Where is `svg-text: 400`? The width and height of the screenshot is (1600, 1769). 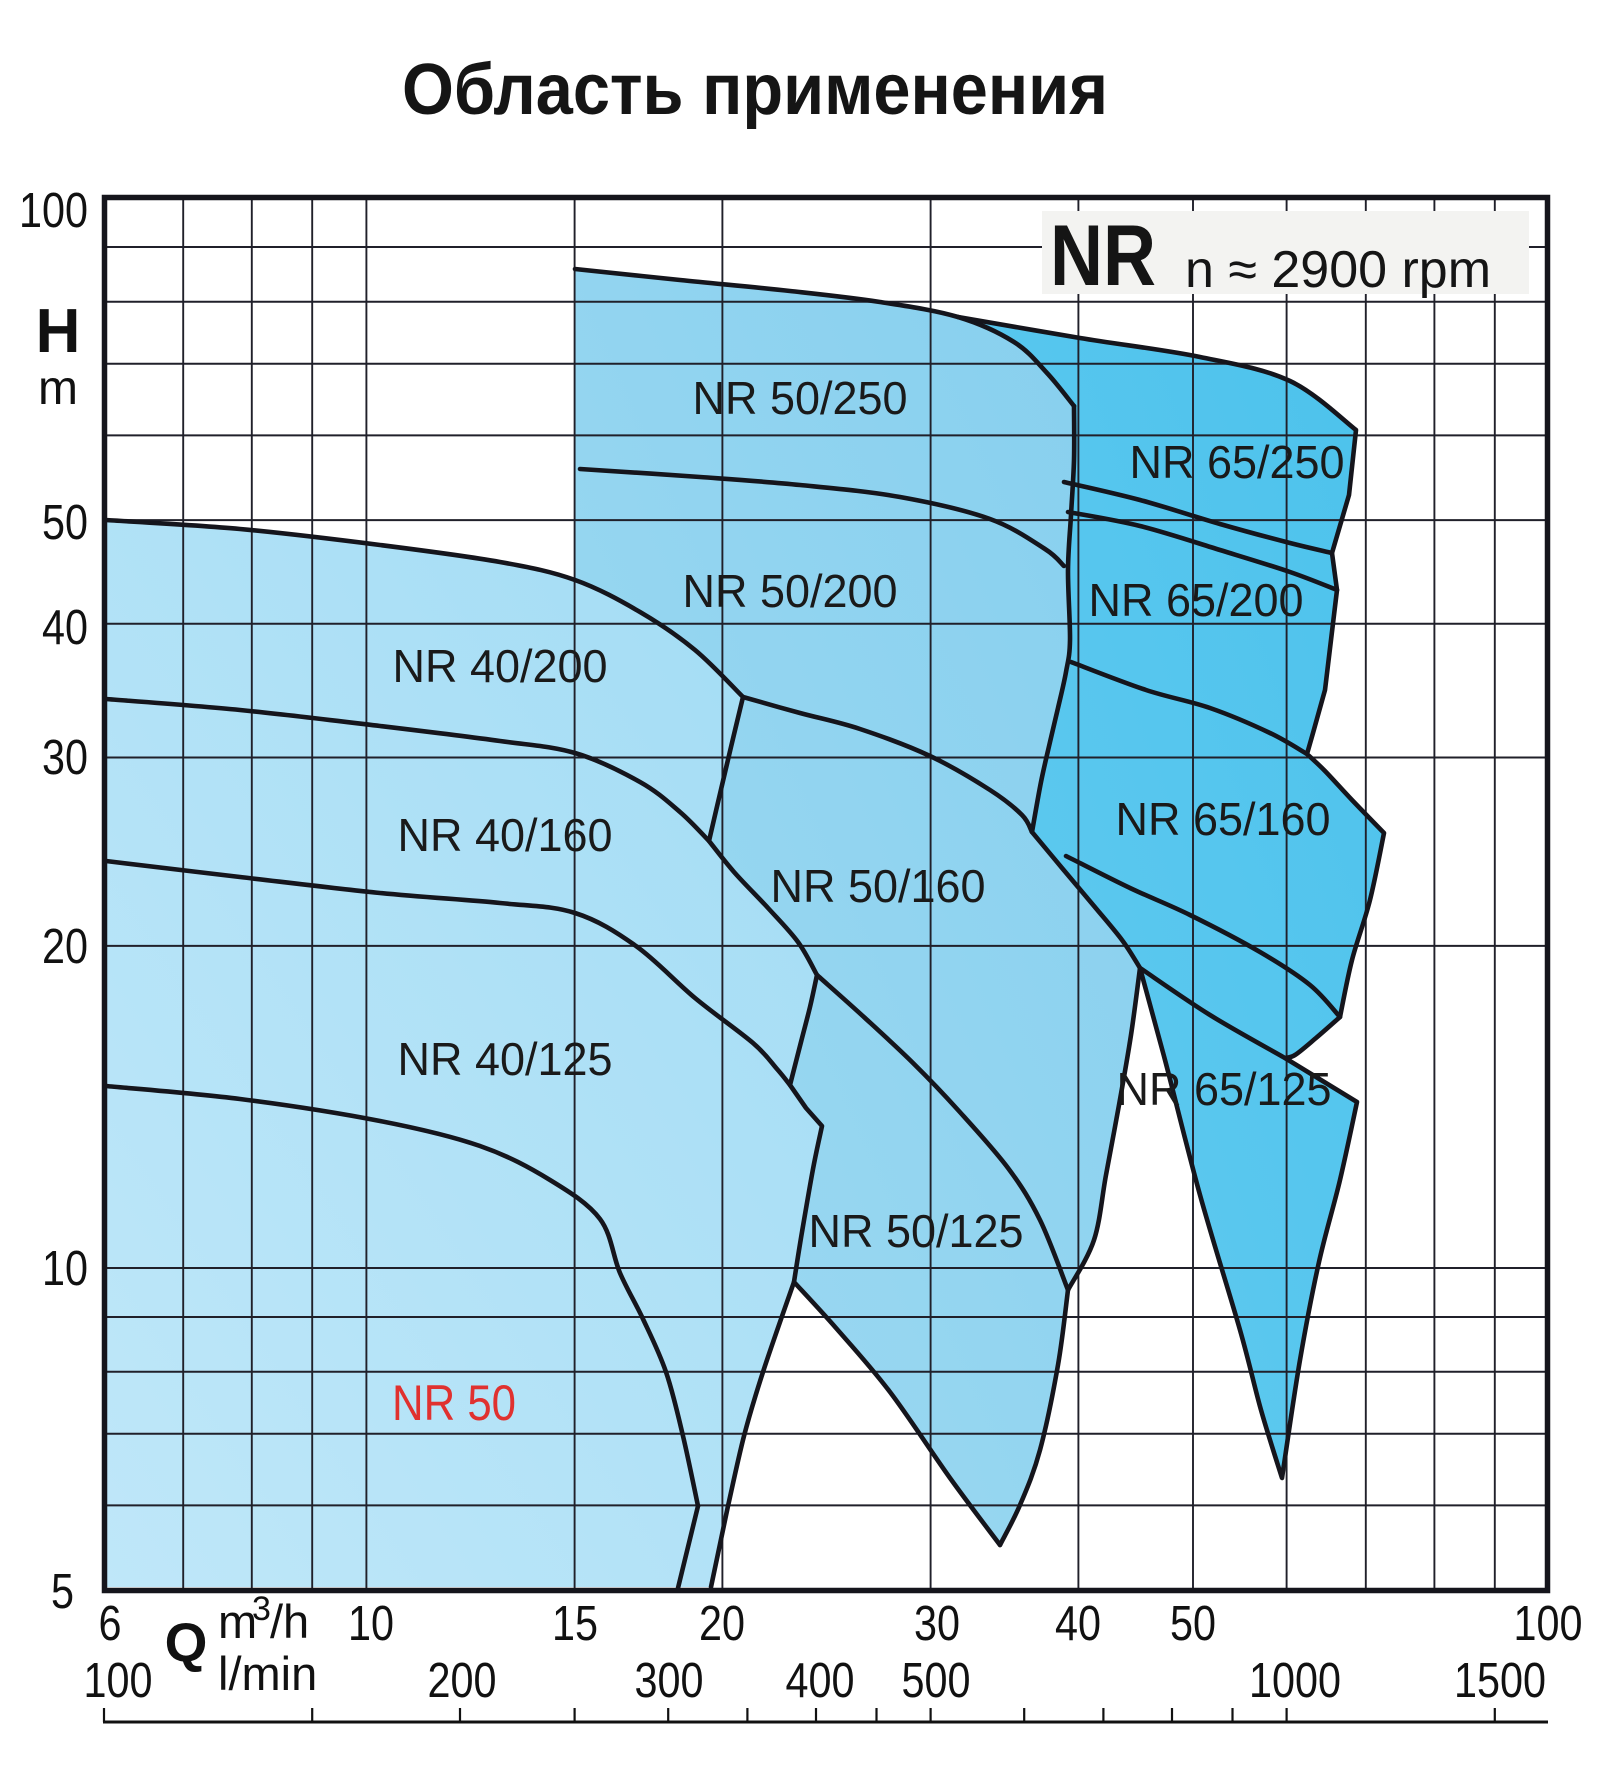
svg-text: 400 is located at coordinates (820, 1681).